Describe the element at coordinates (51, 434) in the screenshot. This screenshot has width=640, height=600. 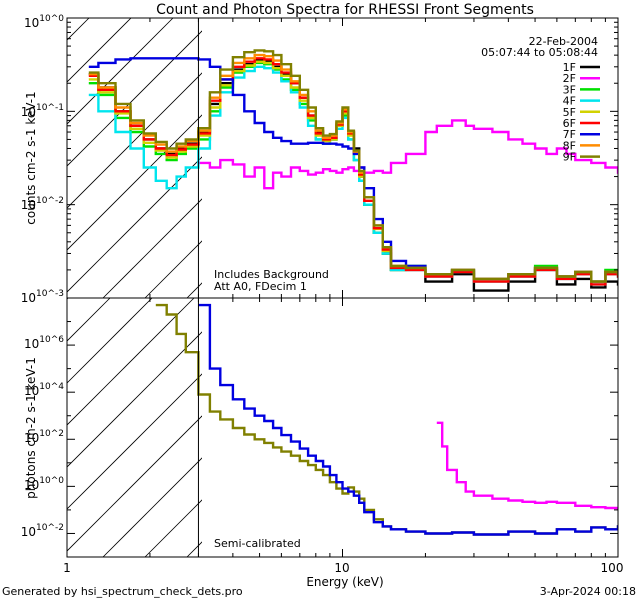
I see `y-tick-text: 10^2` at that location.